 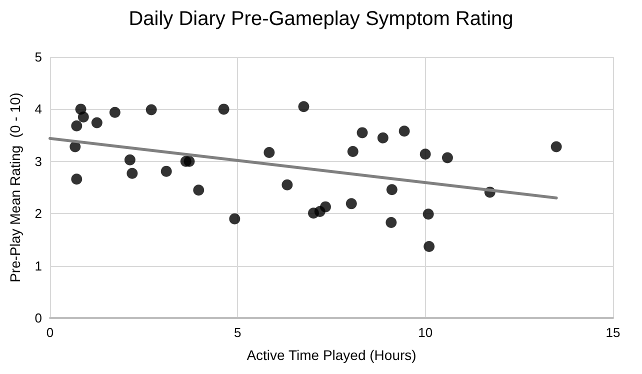 I want to click on x-tick-label: 10, so click(x=425, y=332).